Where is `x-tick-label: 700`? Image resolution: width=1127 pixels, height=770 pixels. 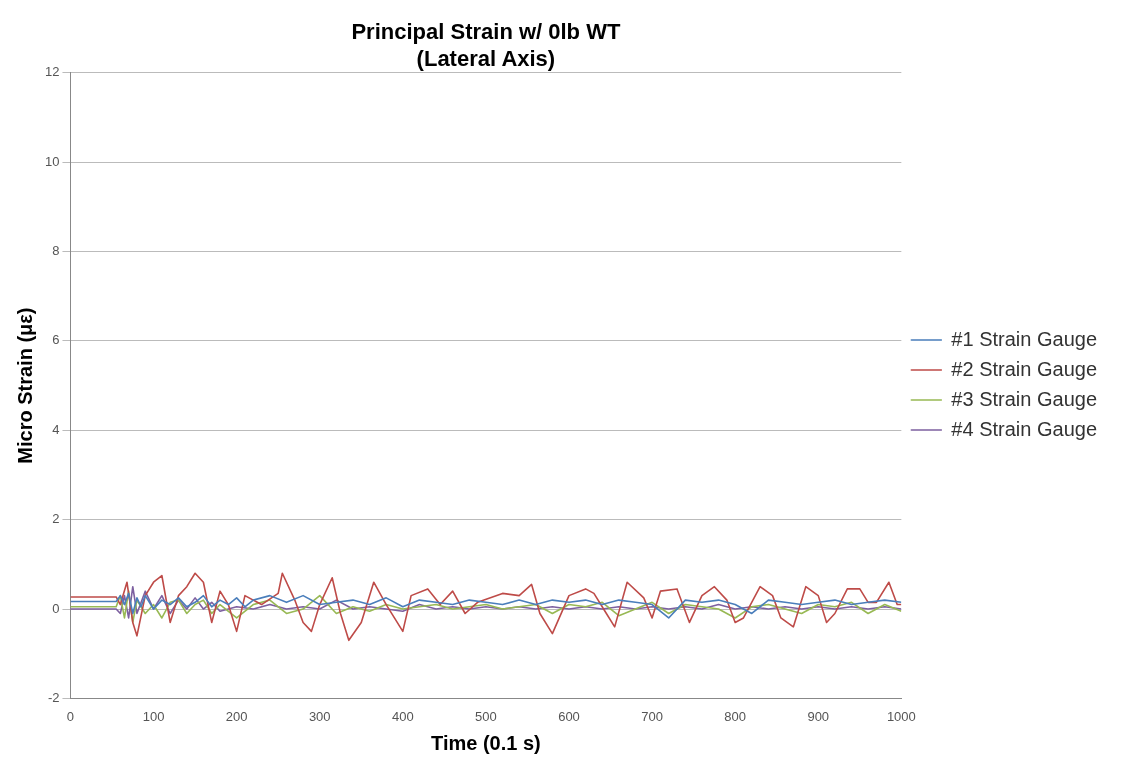
x-tick-label: 700 is located at coordinates (652, 716).